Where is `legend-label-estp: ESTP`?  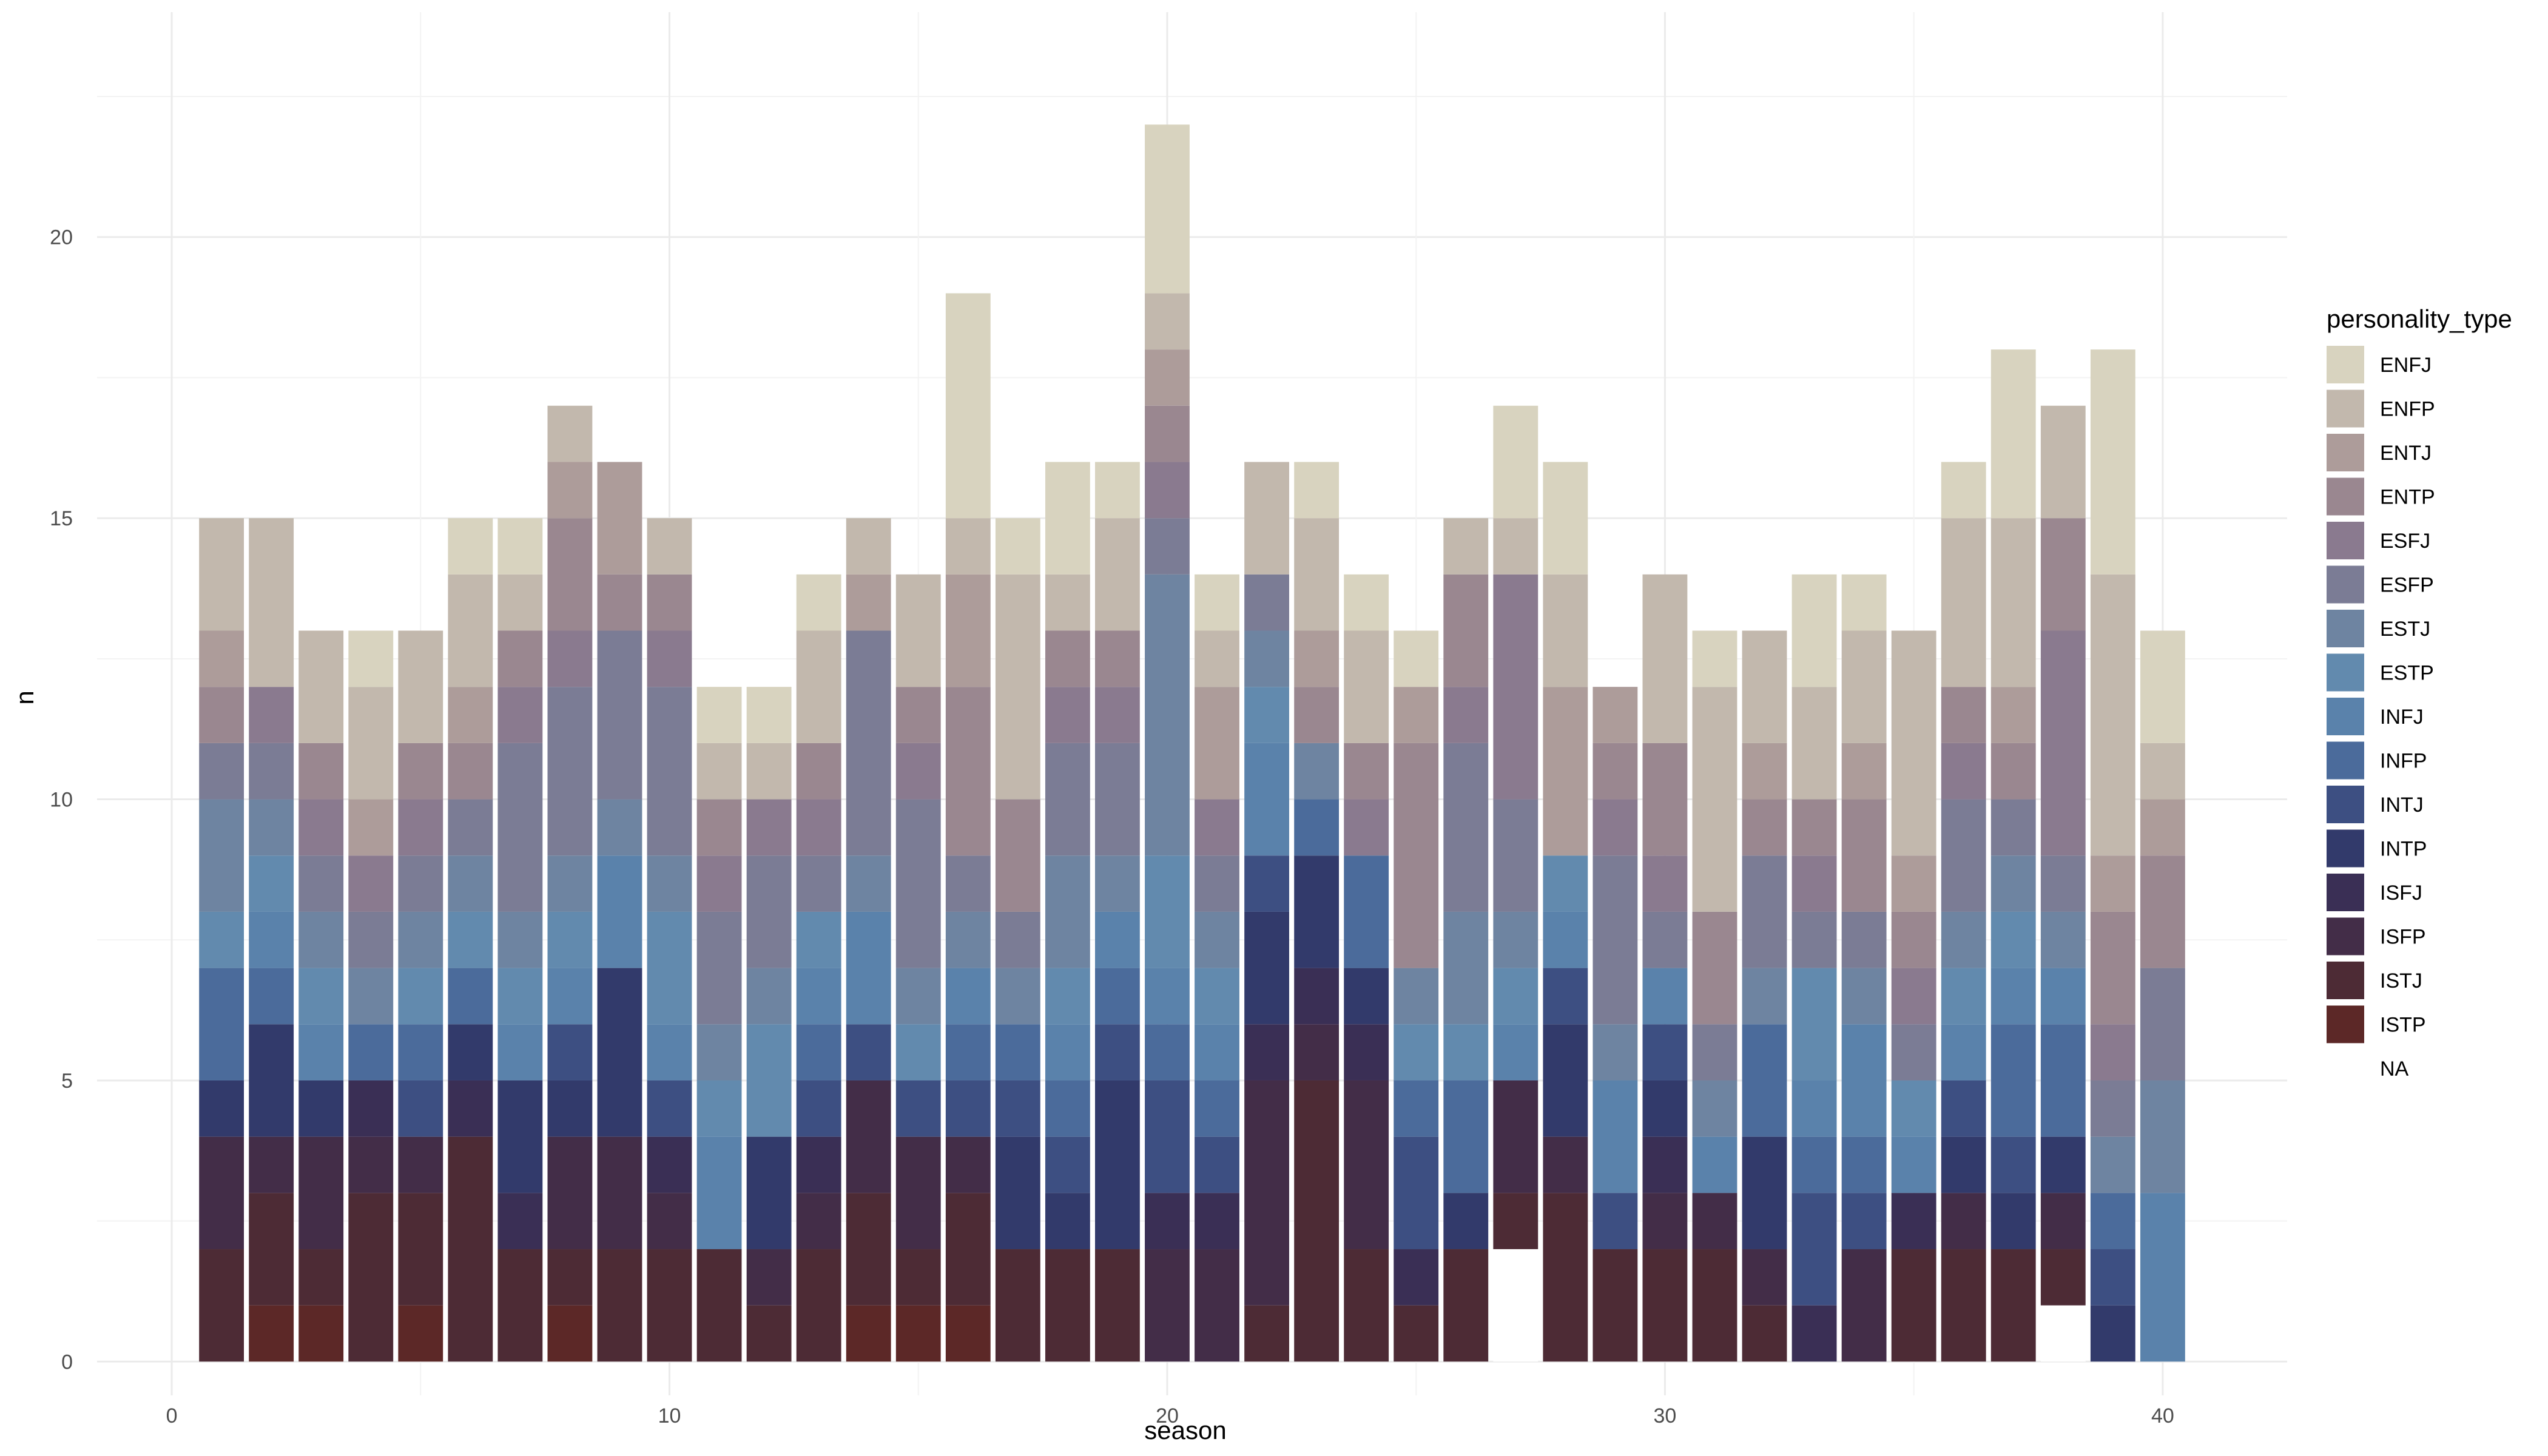
legend-label-estp: ESTP is located at coordinates (2407, 673).